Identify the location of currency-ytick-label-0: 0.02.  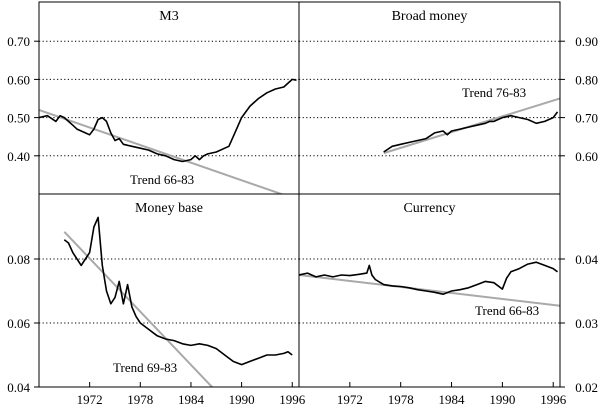
(586, 387).